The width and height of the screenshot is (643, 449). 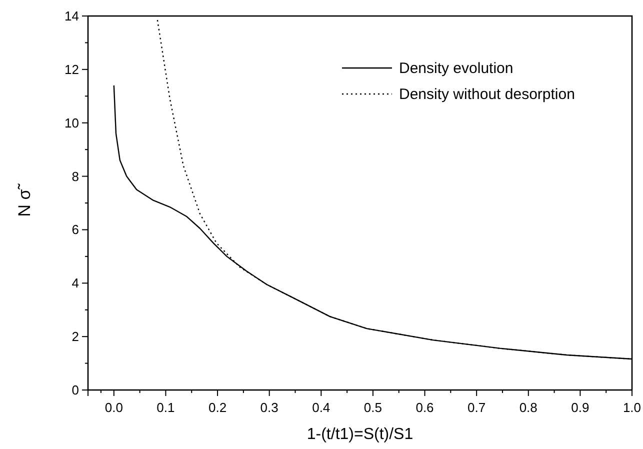 I want to click on x-tick-label: 0.4, so click(x=321, y=407).